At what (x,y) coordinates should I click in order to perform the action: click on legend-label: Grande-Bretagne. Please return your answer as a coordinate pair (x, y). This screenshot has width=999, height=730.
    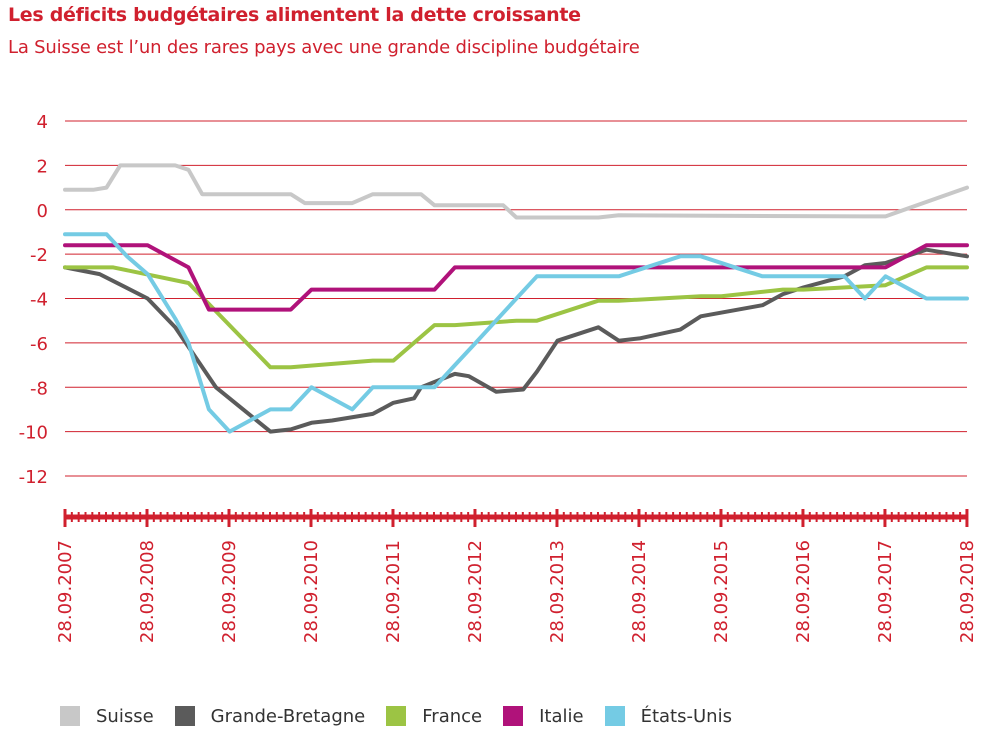
    Looking at the image, I should click on (288, 716).